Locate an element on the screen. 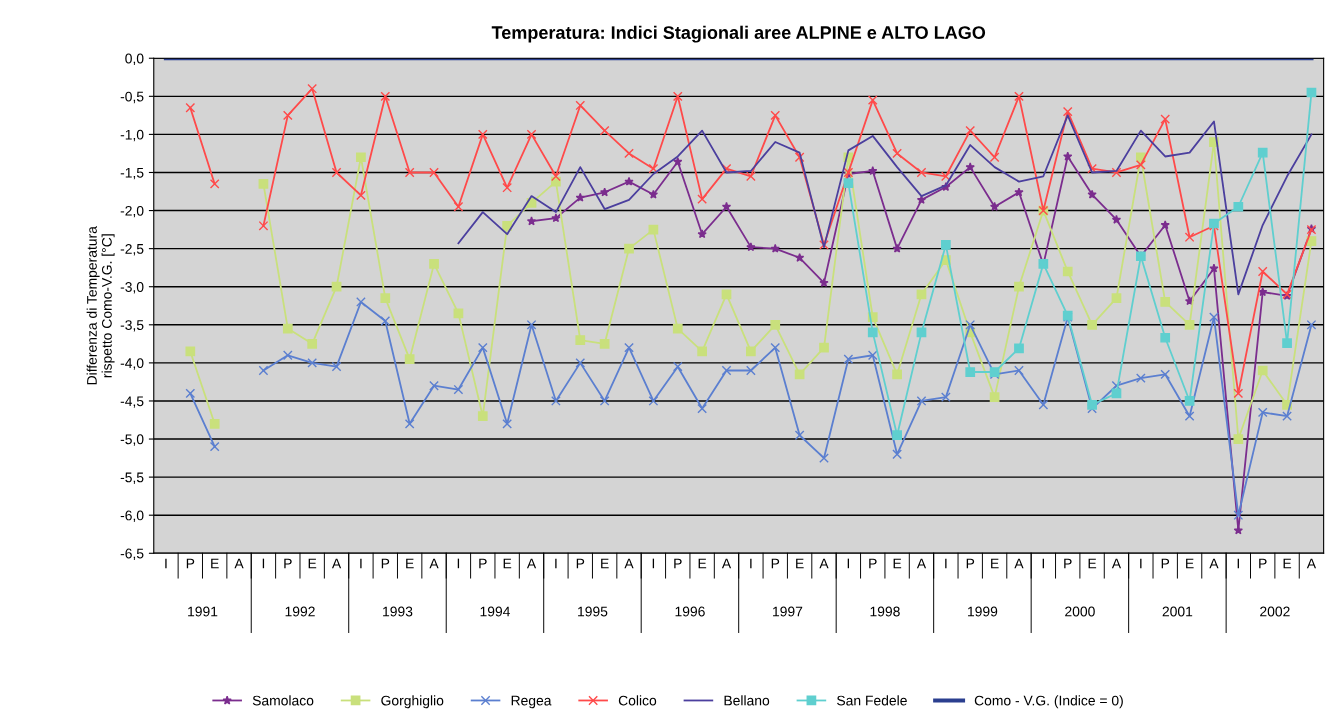  text: 1997 is located at coordinates (788, 611).